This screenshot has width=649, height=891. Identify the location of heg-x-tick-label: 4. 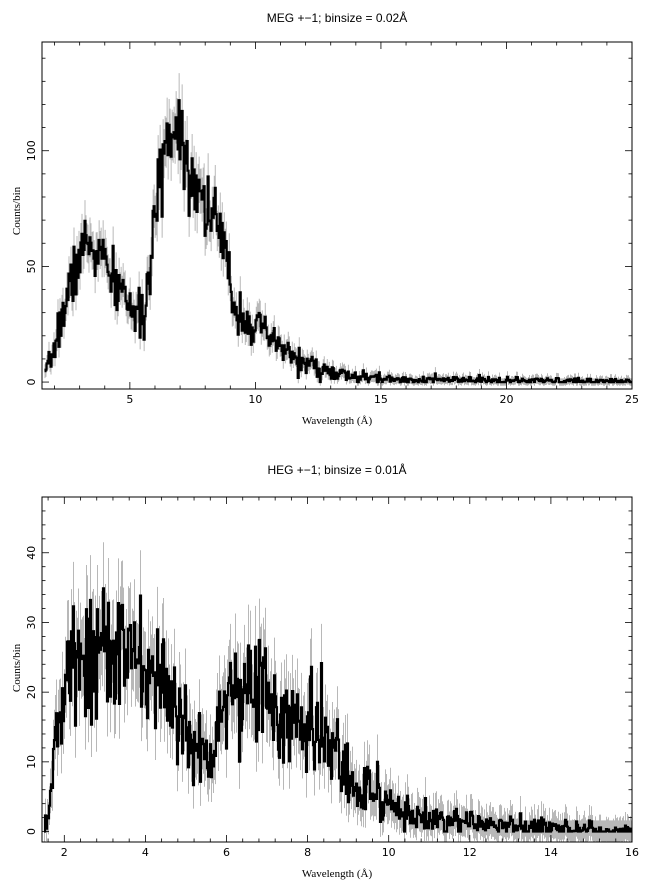
(145, 852).